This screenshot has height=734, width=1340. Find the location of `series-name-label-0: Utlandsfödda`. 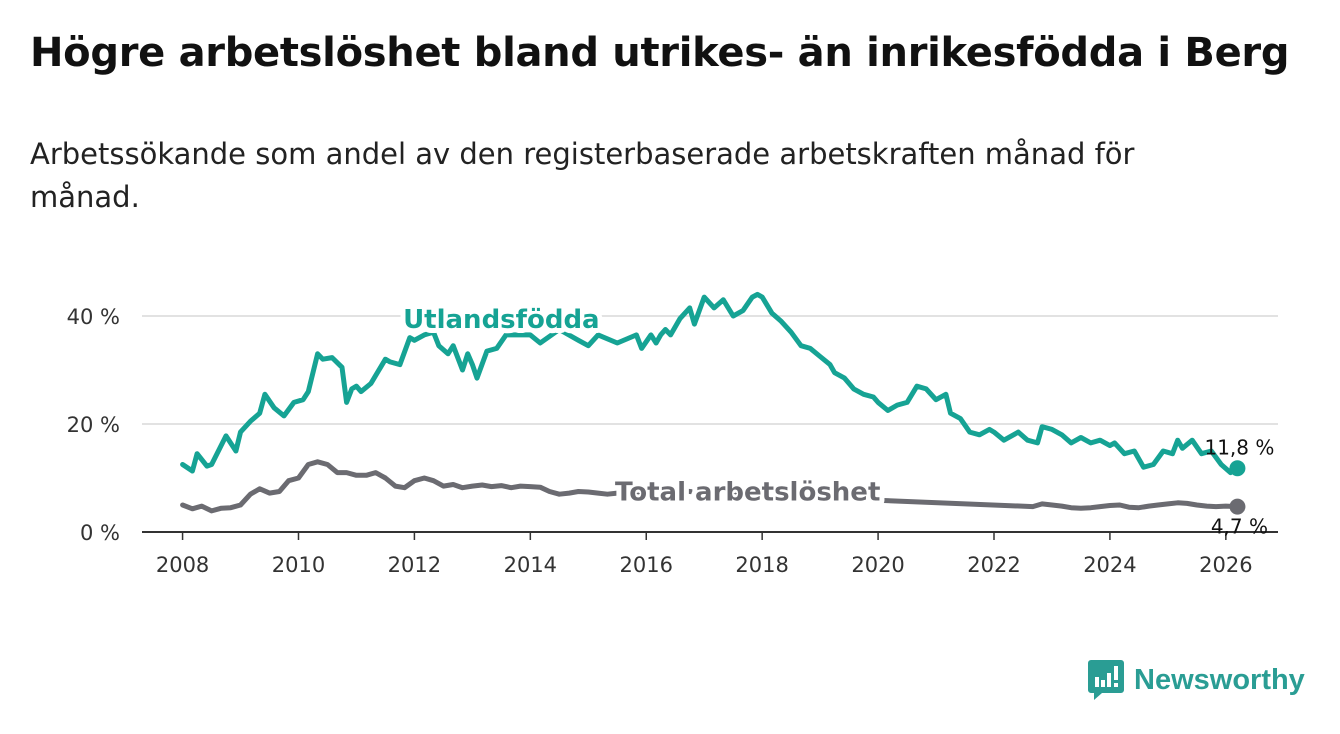

series-name-label-0: Utlandsfödda is located at coordinates (501, 320).